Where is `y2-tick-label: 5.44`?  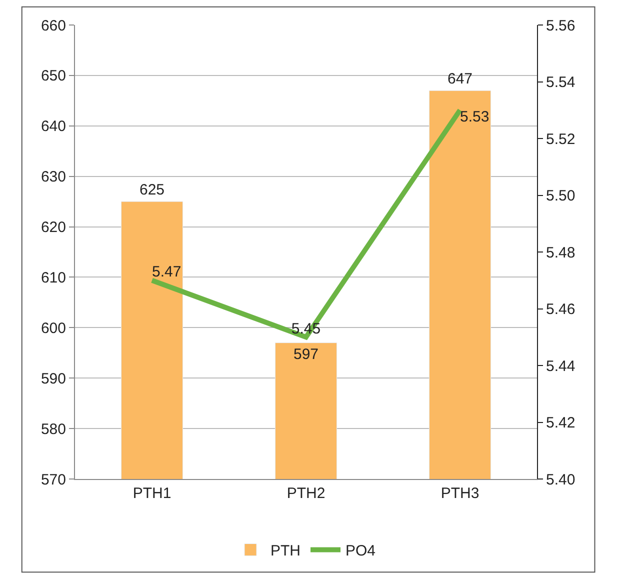 y2-tick-label: 5.44 is located at coordinates (561, 366).